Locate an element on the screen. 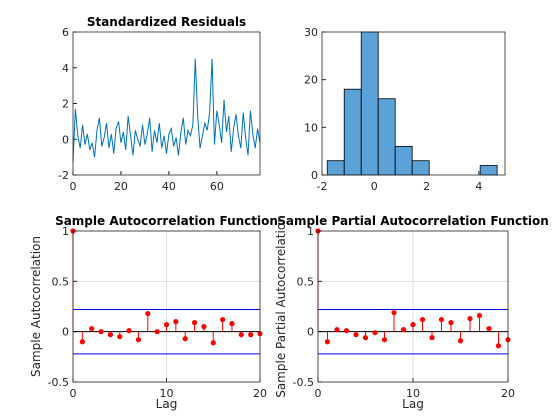 The width and height of the screenshot is (560, 420). y-tick-label: 20 is located at coordinates (311, 80).